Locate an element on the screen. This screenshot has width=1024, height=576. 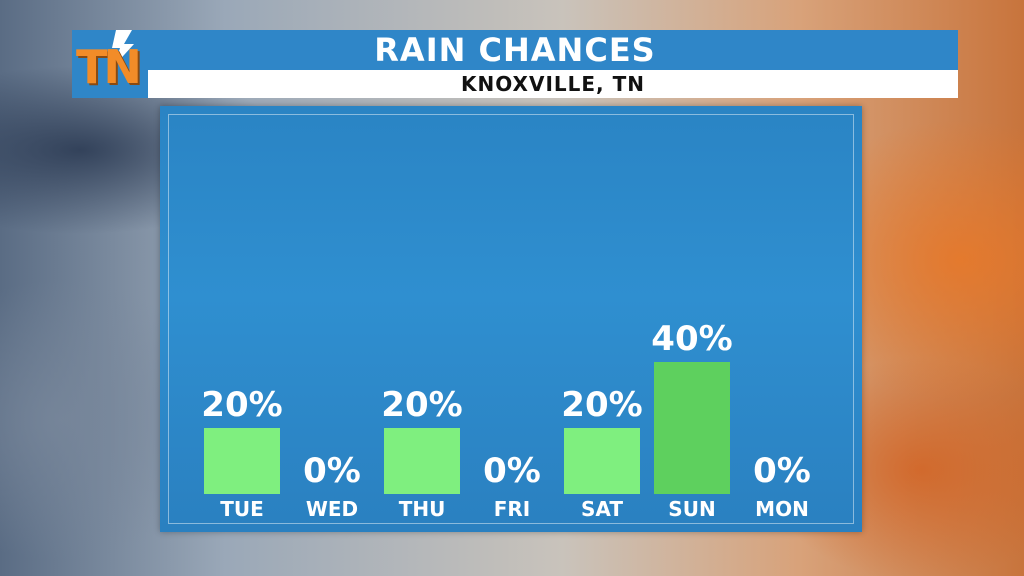
category-label-tue: TUE is located at coordinates (242, 509).